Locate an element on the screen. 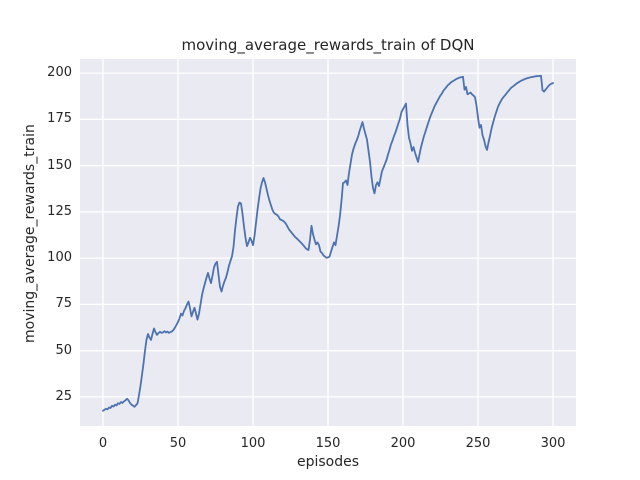  x-tick-label: 150 is located at coordinates (328, 443).